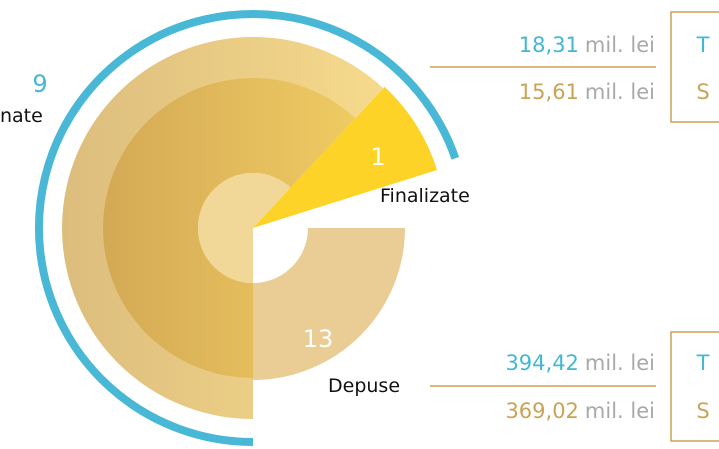 This screenshot has height=449, width=719. What do you see at coordinates (39, 84) in the screenshot?
I see `segment-value: 9` at bounding box center [39, 84].